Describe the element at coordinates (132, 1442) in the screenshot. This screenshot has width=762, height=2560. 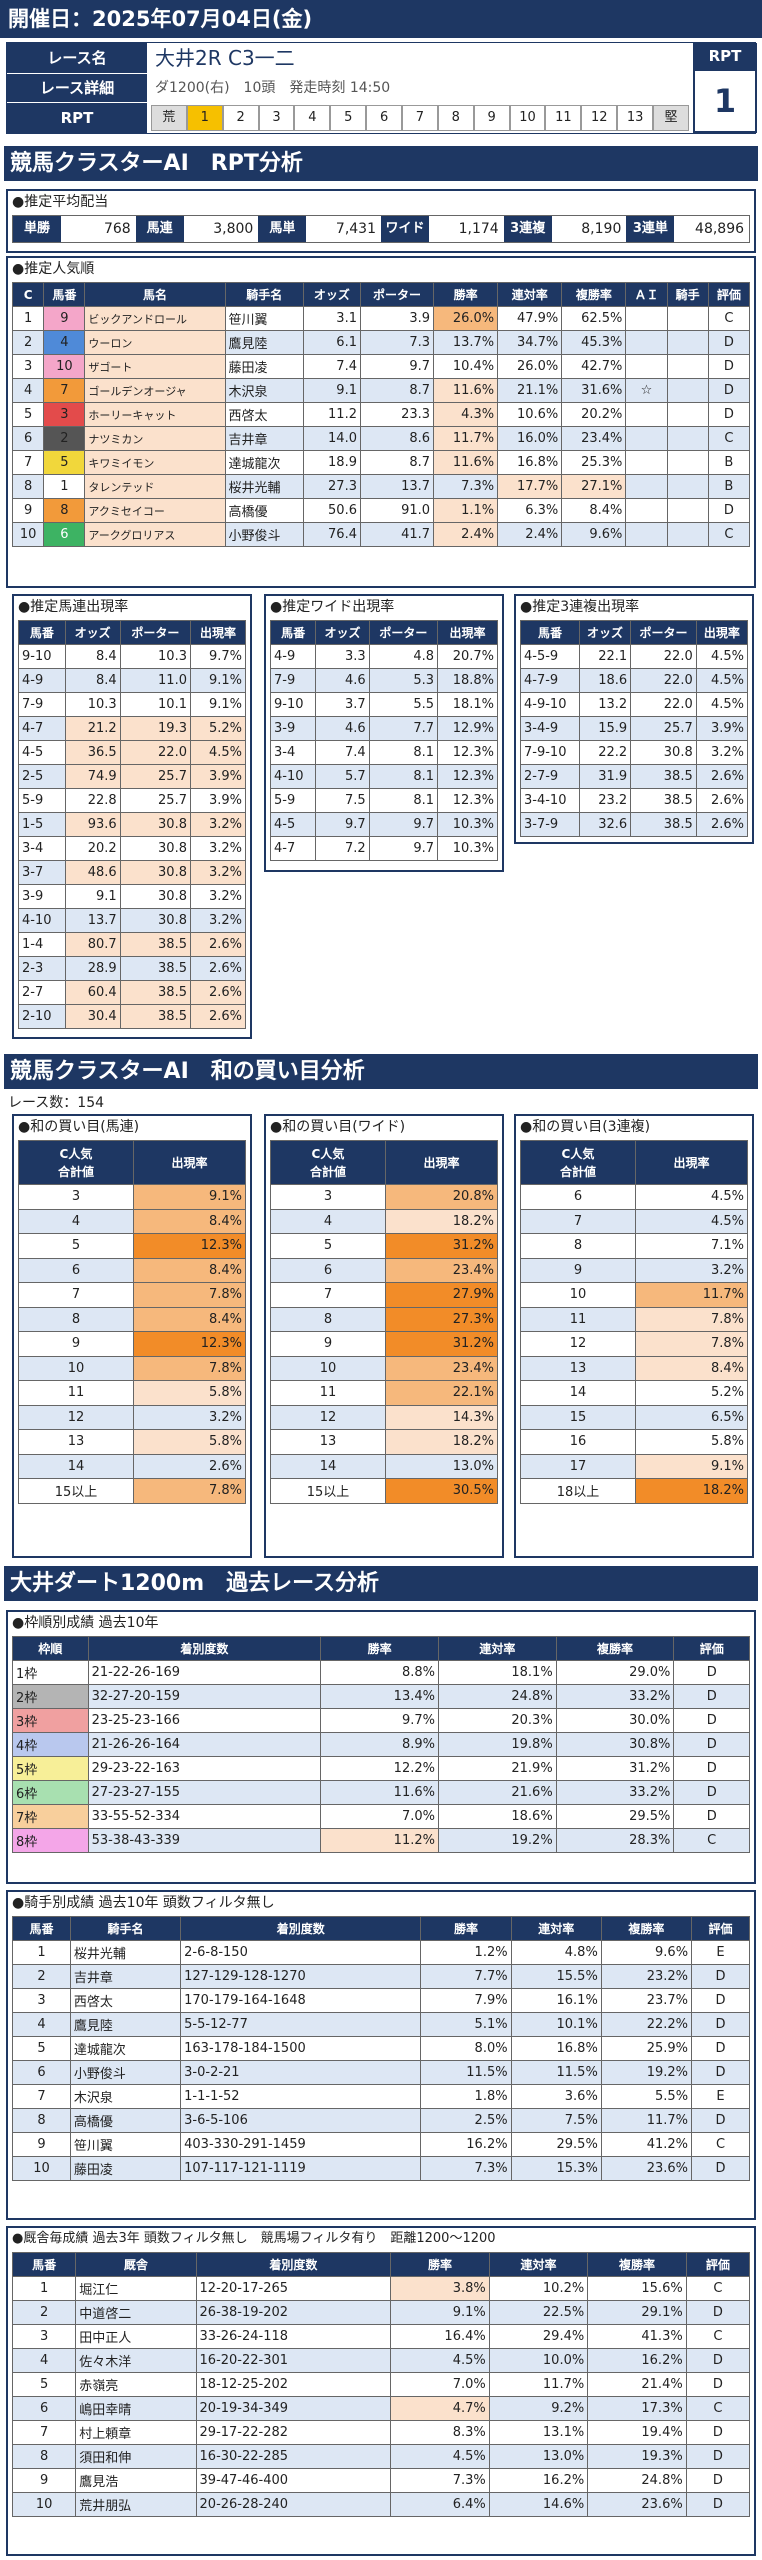
I see `table-row: 13 5.8%` at that location.